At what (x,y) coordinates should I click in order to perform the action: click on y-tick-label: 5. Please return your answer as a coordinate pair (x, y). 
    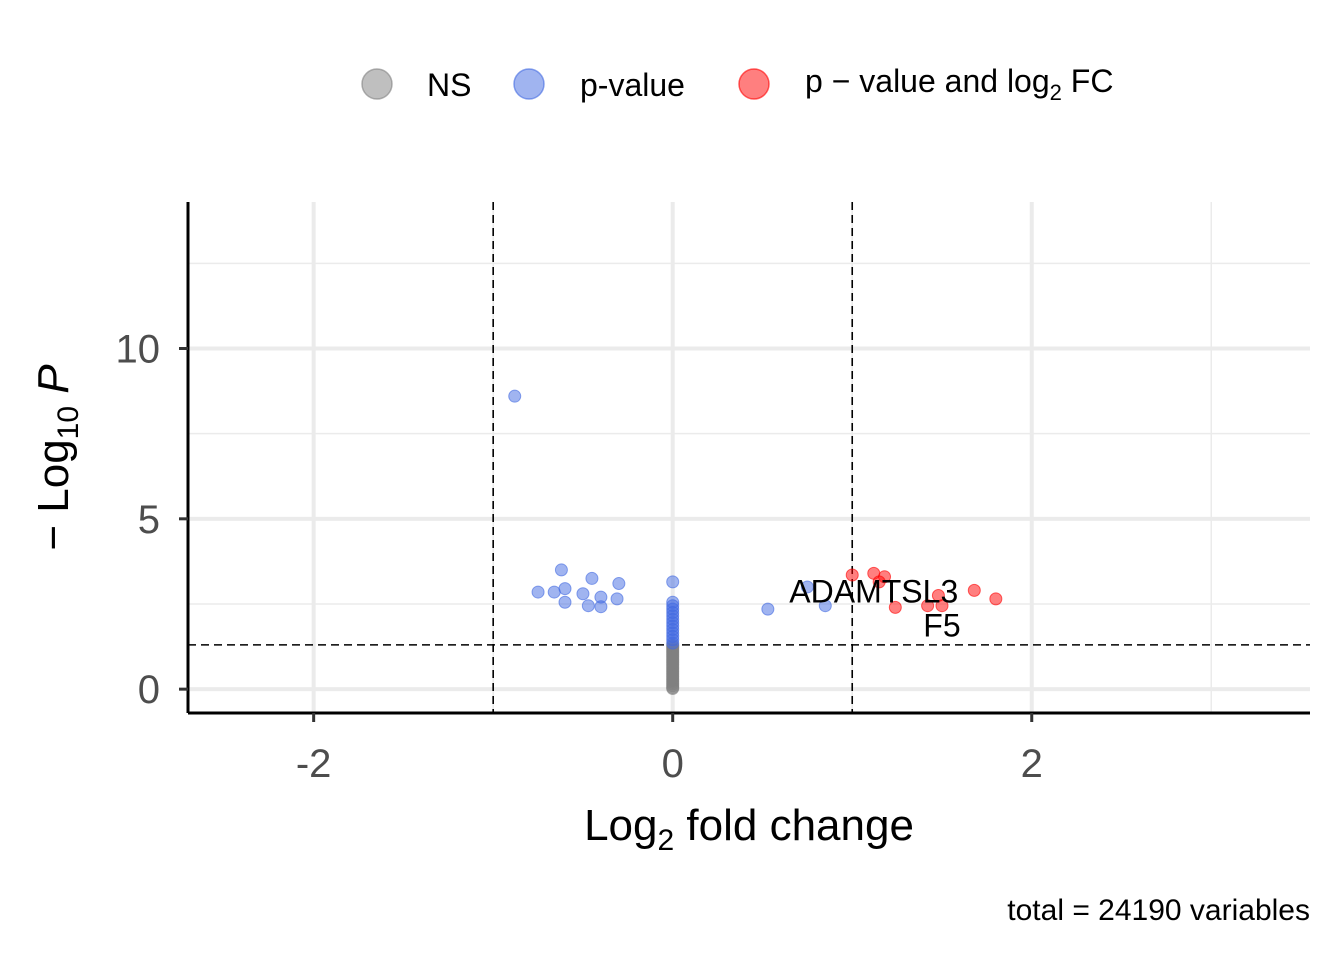
    Looking at the image, I should click on (149, 520).